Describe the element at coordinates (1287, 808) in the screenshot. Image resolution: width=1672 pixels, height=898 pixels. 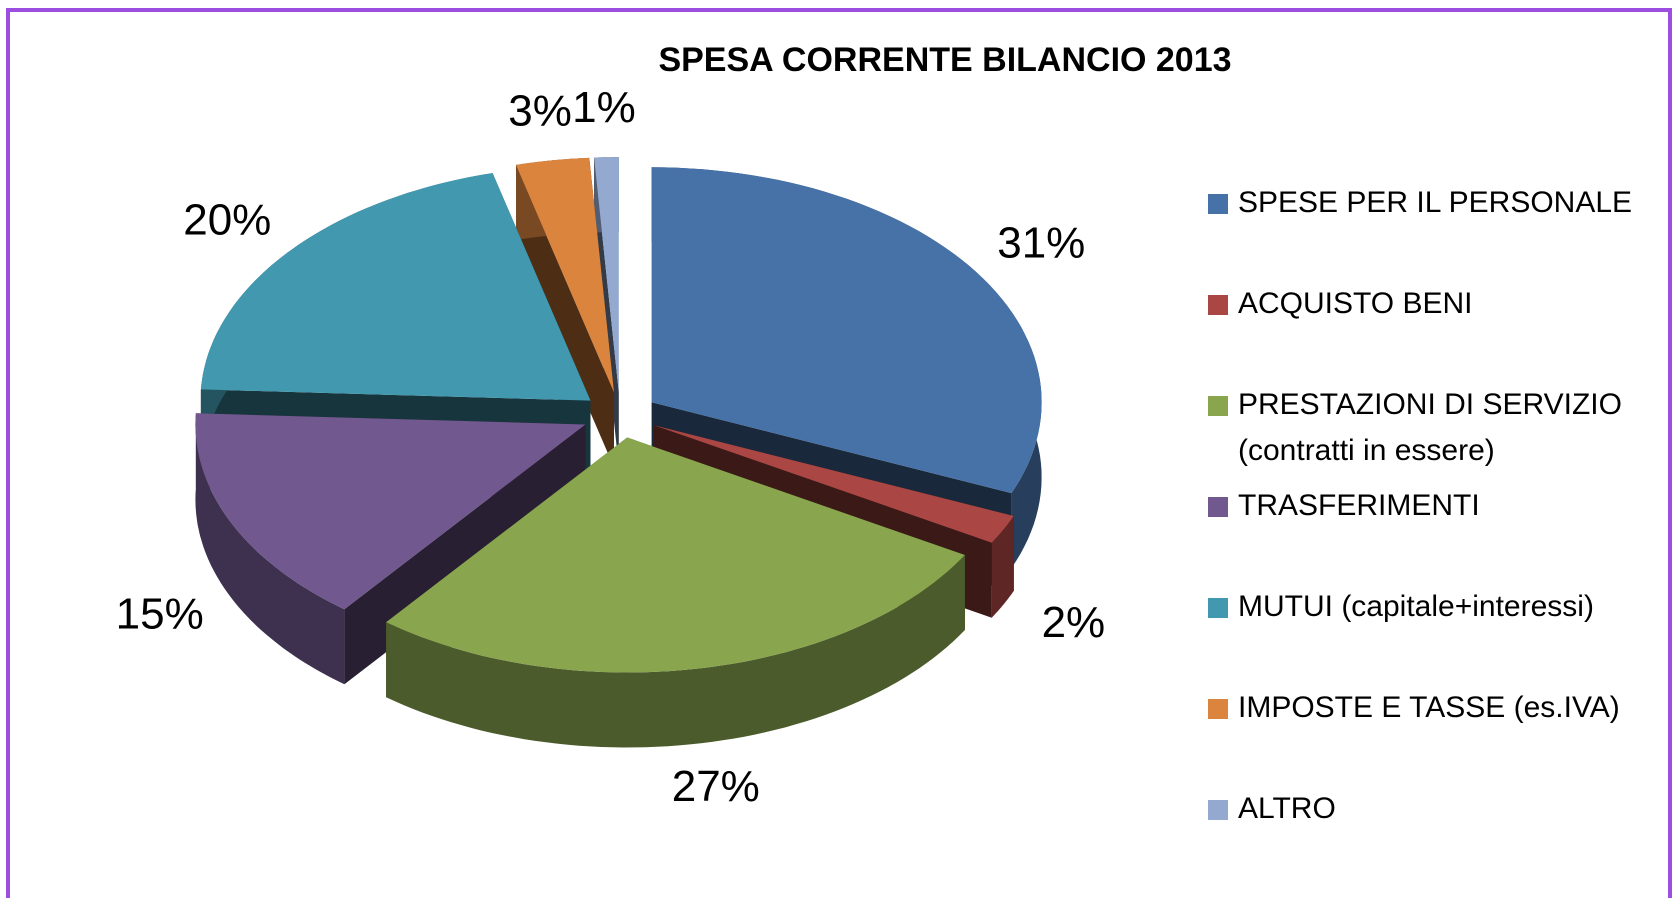
I see `legend-label: ALTRO` at that location.